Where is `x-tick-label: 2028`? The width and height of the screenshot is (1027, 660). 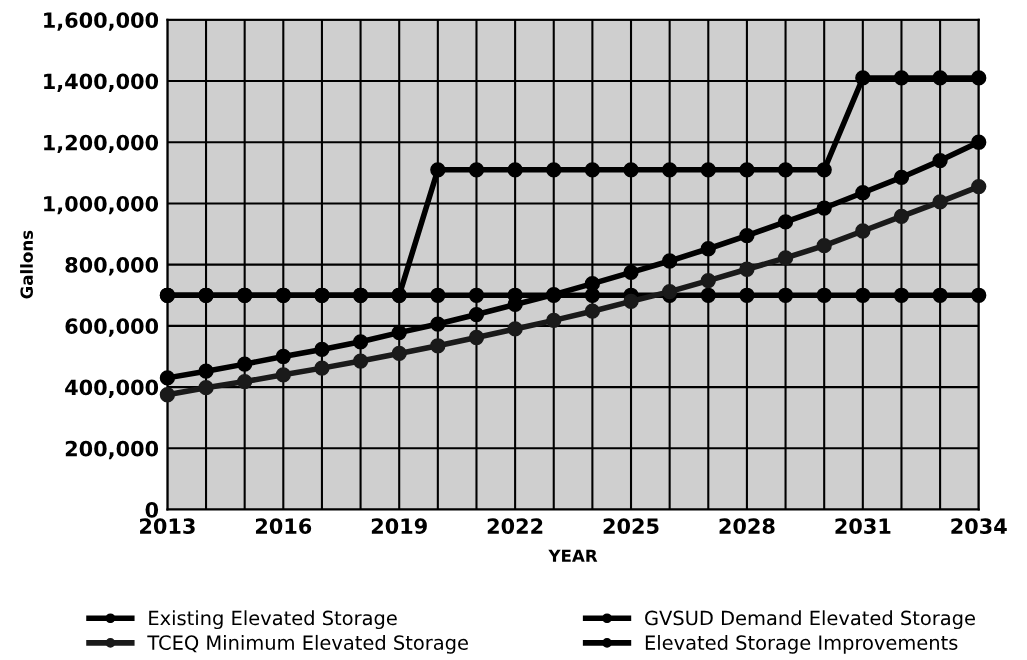
x-tick-label: 2028 is located at coordinates (747, 526).